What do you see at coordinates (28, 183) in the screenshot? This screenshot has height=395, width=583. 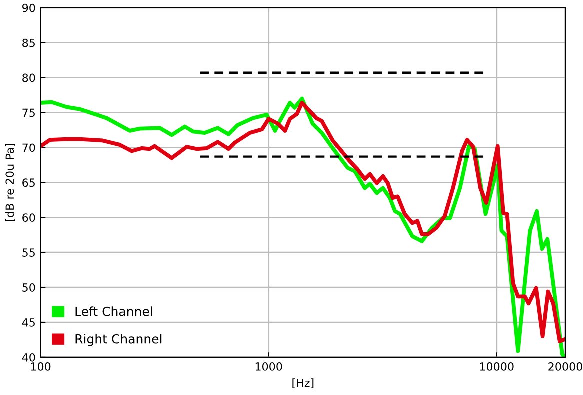 I see `y-tick-label: 65` at bounding box center [28, 183].